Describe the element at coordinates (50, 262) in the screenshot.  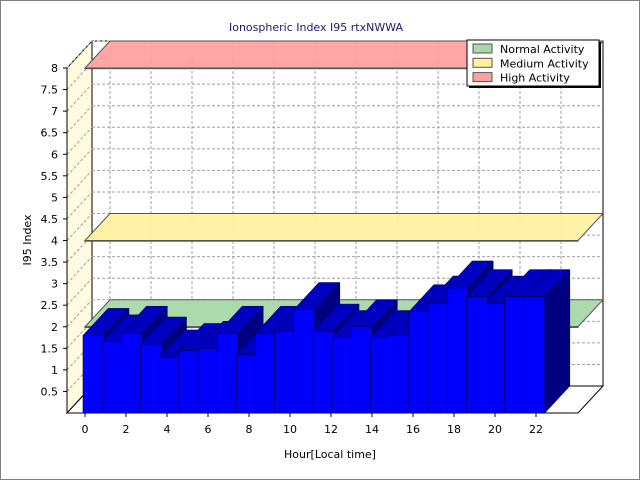
I see `y-tick-label: 3.5` at that location.